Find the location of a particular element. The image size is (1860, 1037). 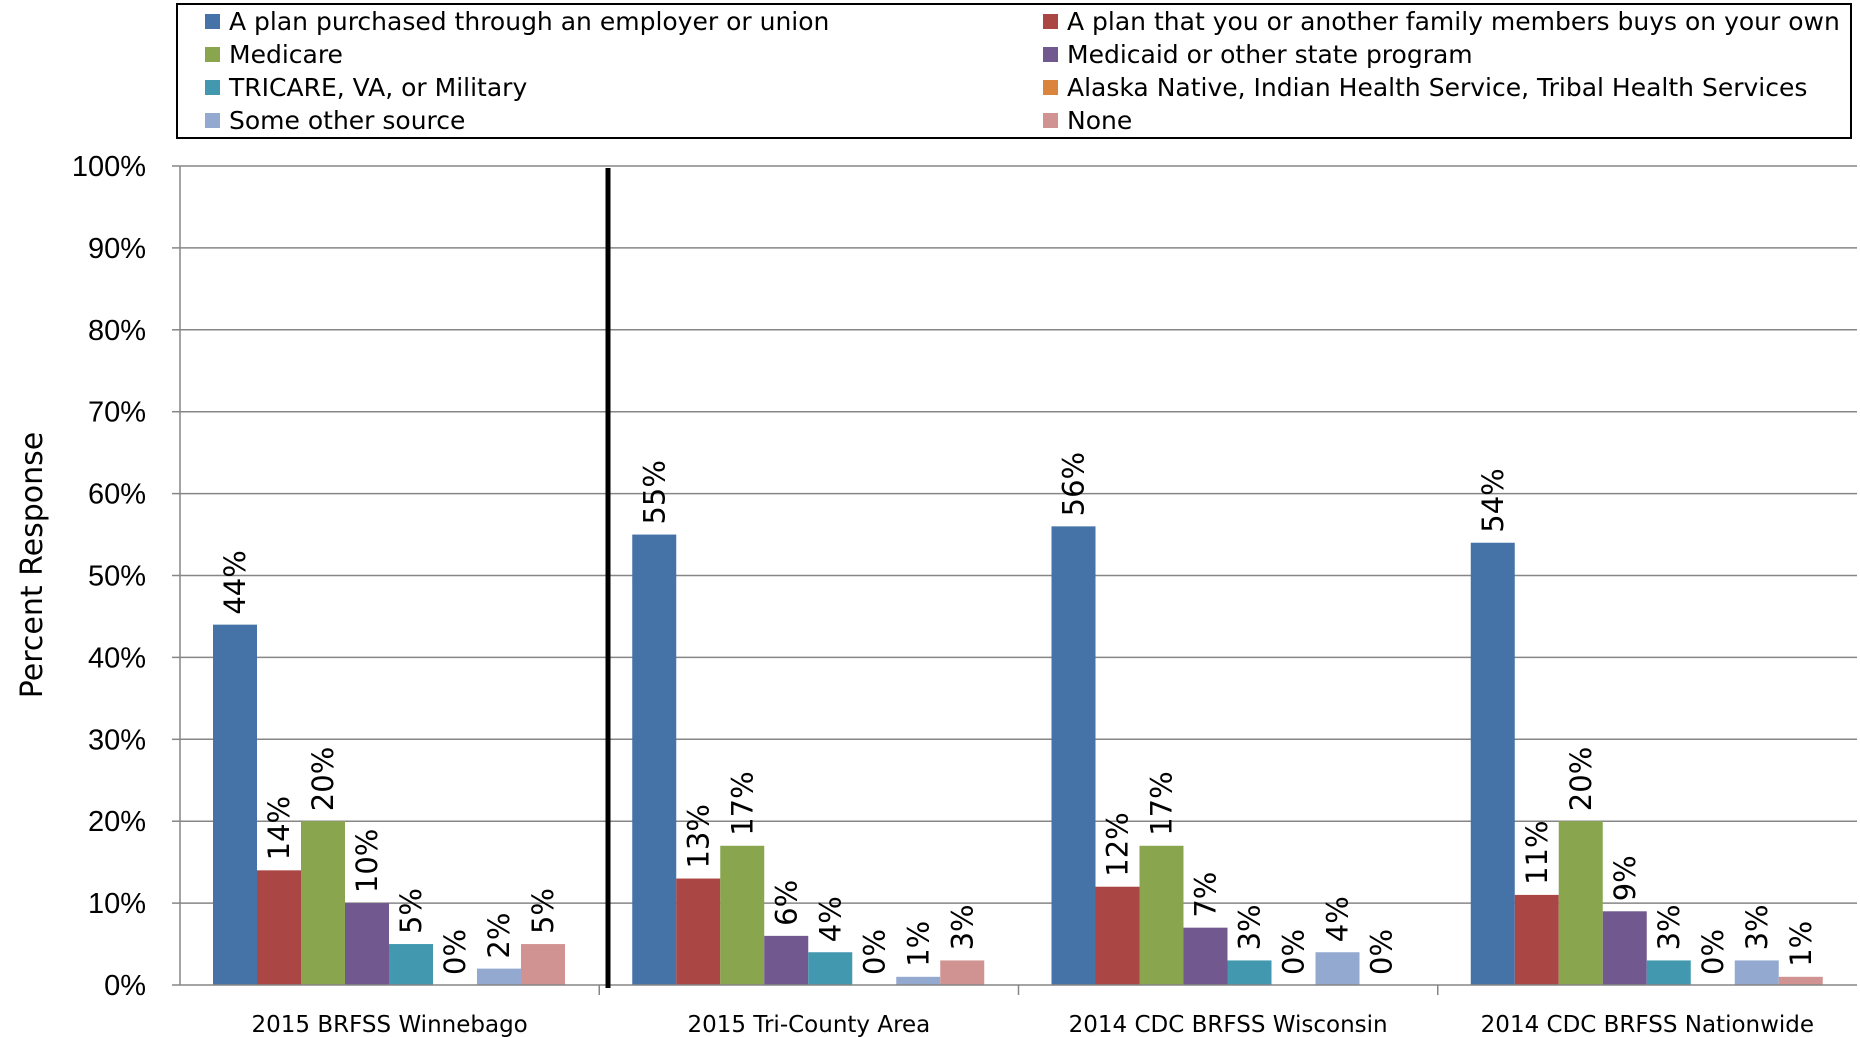

y-tick-label: 30% is located at coordinates (117, 740).